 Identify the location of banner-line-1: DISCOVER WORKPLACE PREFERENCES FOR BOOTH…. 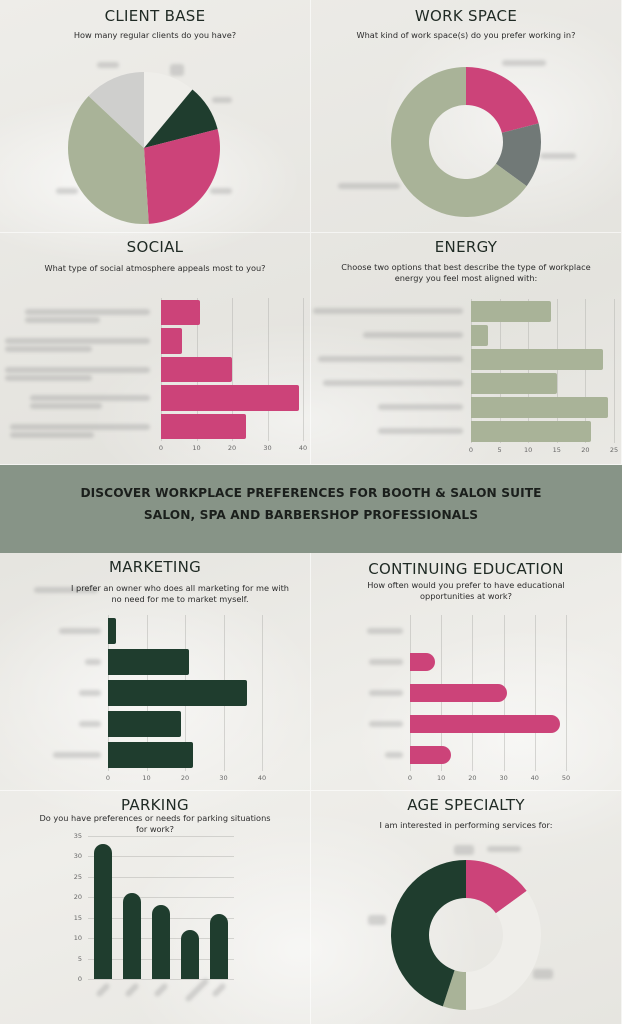
(311, 493).